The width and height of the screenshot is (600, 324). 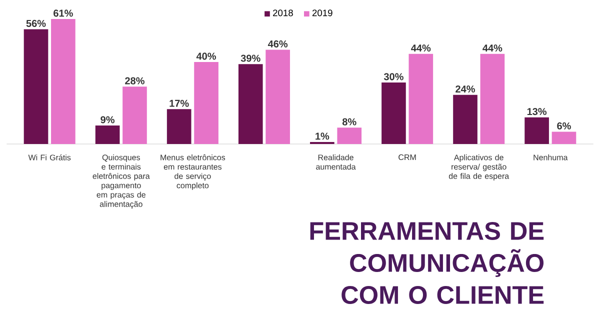 What do you see at coordinates (336, 162) in the screenshot?
I see `x-tick-label: Realidade aumentada` at bounding box center [336, 162].